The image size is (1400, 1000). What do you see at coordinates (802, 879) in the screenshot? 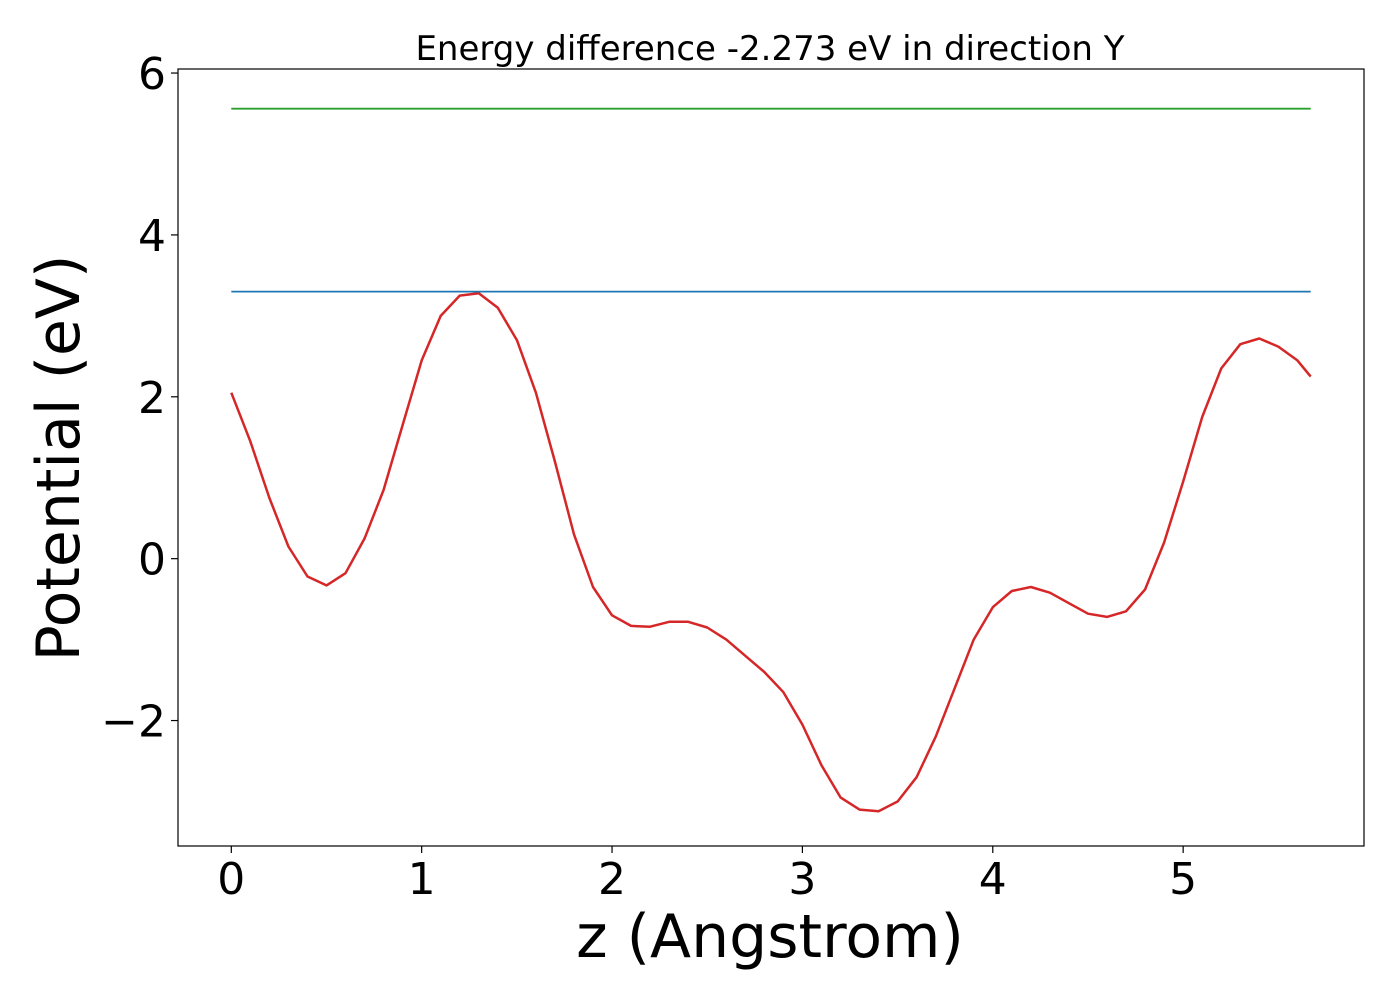
I see `x-tick-label: 3` at bounding box center [802, 879].